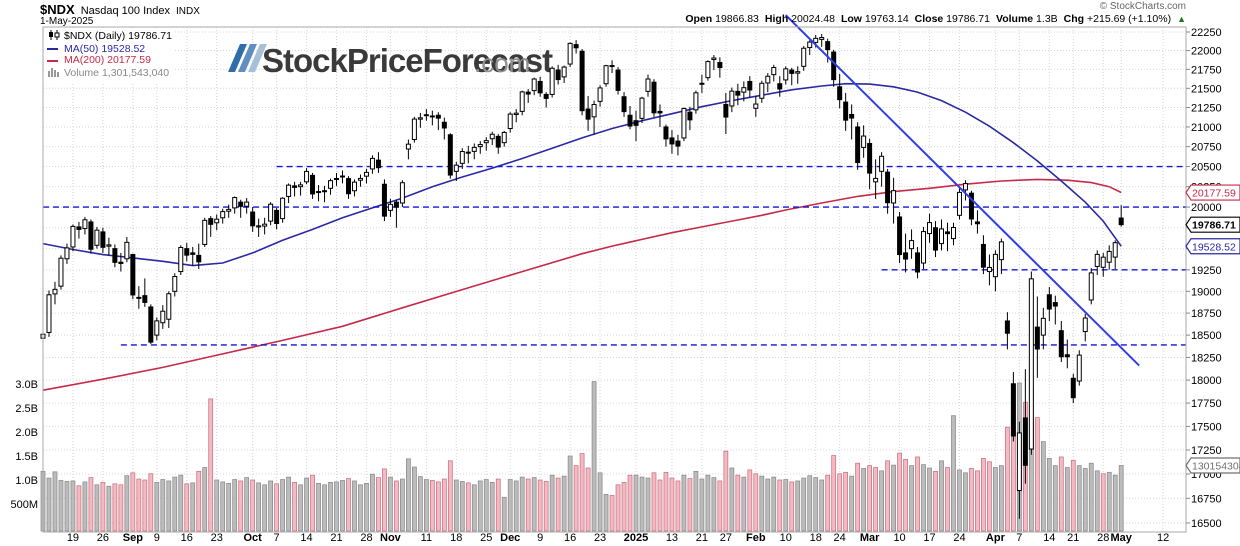 The width and height of the screenshot is (1240, 546). Describe the element at coordinates (672, 538) in the screenshot. I see `svg-text: 13` at that location.